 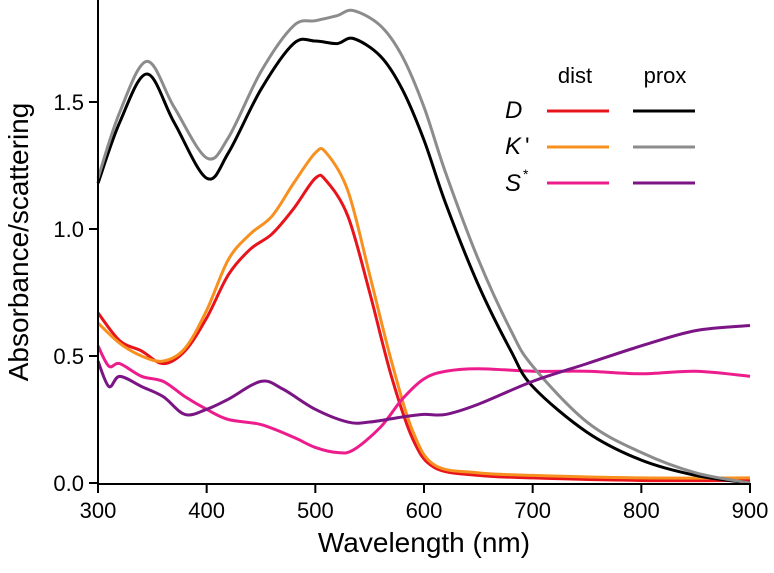 What do you see at coordinates (68, 483) in the screenshot?
I see `y-tick-label: 0.0` at bounding box center [68, 483].